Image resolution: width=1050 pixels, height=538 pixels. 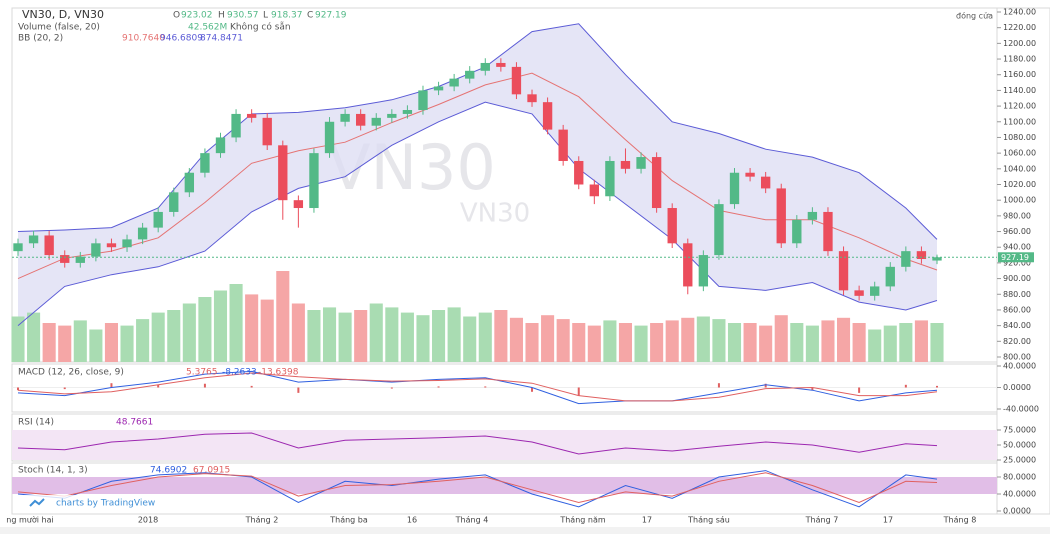 I want to click on l-value: 918.37, so click(x=287, y=16).